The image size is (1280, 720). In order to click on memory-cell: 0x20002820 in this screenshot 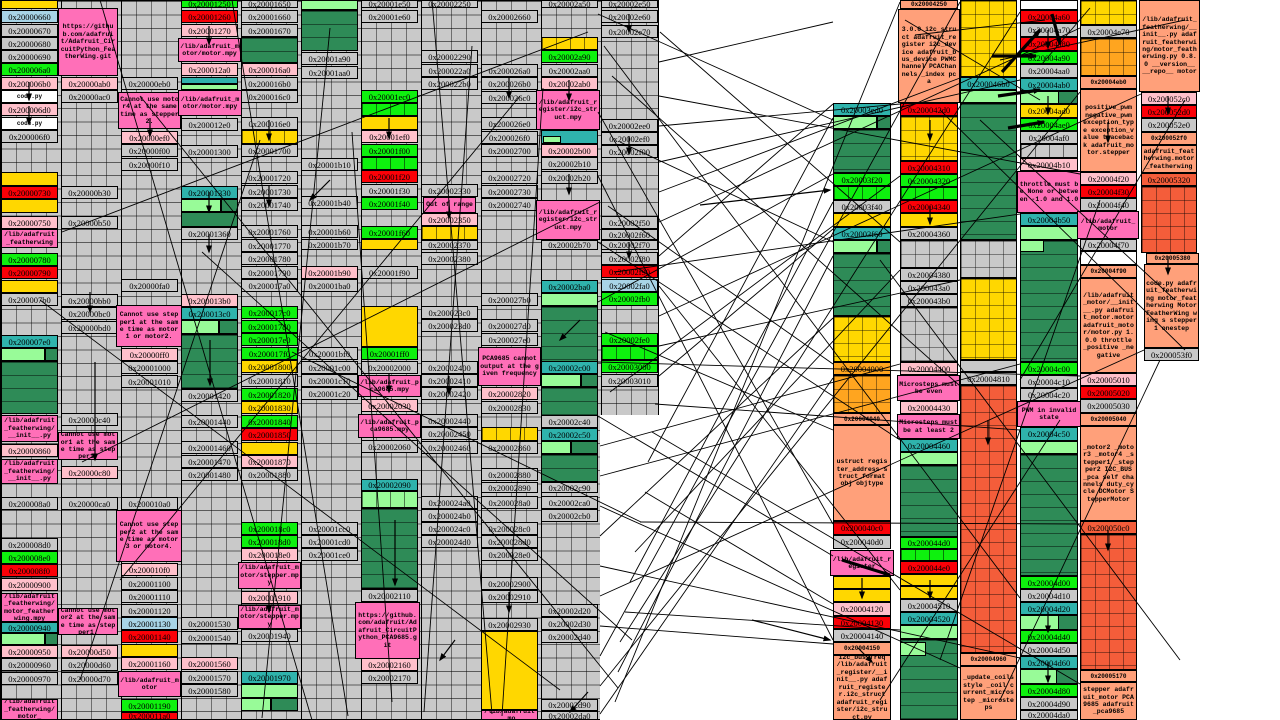, I will do `click(509, 393)`.